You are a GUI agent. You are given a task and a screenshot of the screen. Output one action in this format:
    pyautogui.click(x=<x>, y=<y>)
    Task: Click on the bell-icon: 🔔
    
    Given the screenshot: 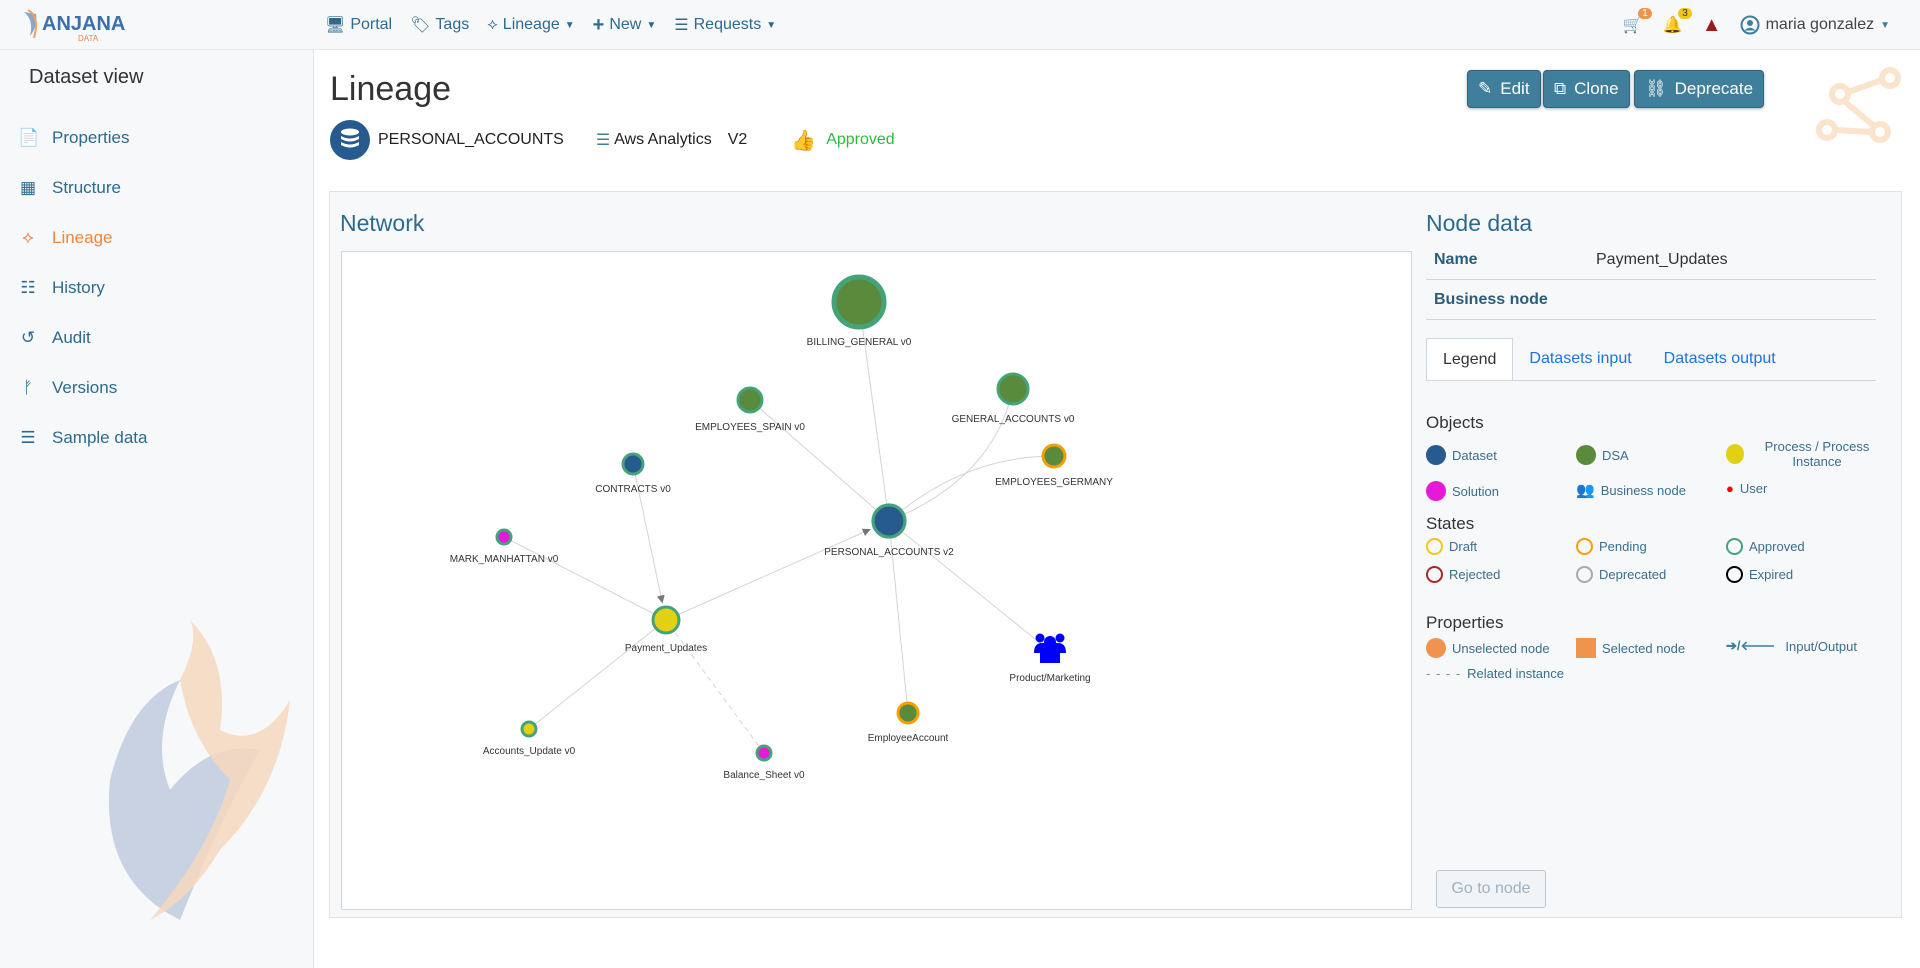 What is the action you would take?
    pyautogui.click(x=1672, y=25)
    